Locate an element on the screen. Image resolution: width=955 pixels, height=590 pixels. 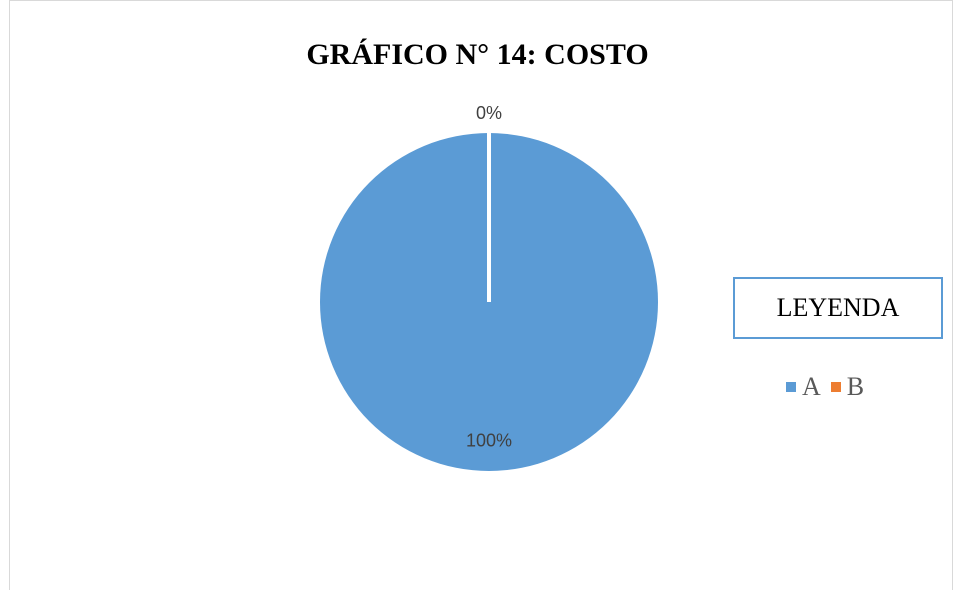
legend-label-a: A is located at coordinates (811, 386).